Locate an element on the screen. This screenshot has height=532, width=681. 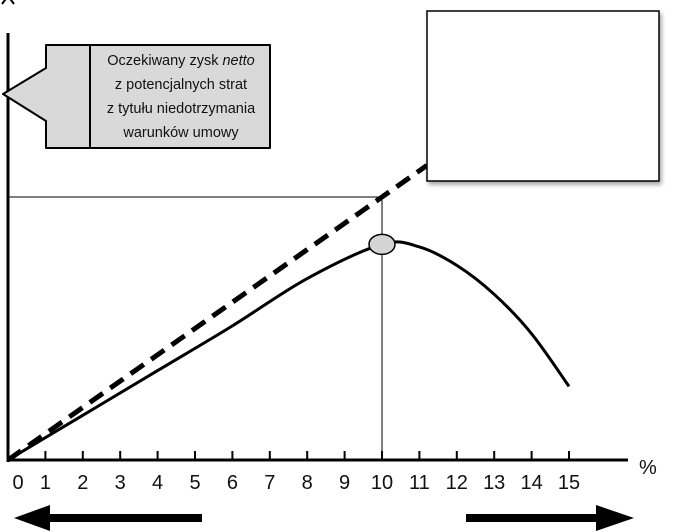
callout-arrow-shape is located at coordinates (136, 96).